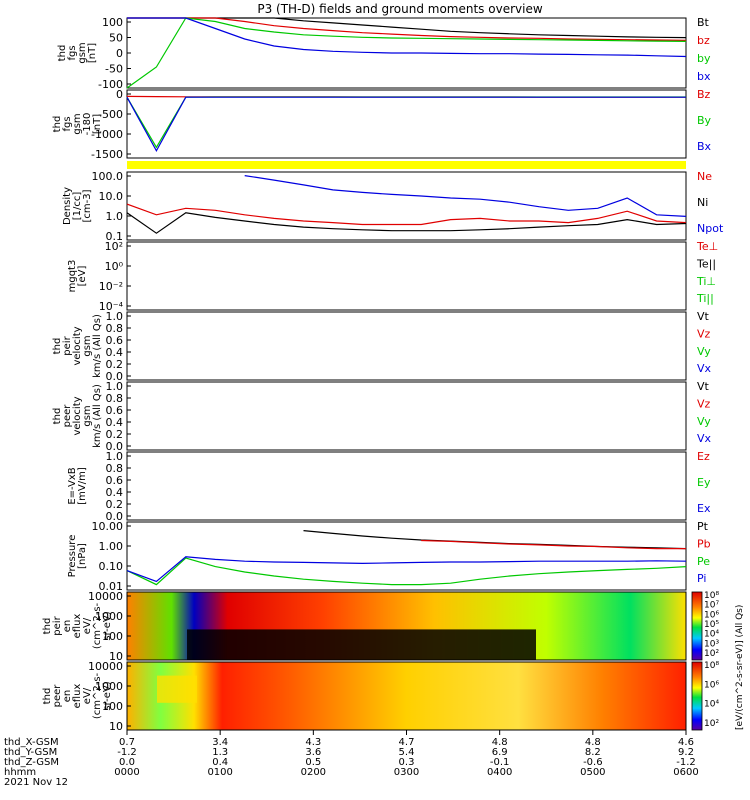 The image size is (750, 800). Describe the element at coordinates (407, 29) in the screenshot. I see `series-line-bz` at that location.